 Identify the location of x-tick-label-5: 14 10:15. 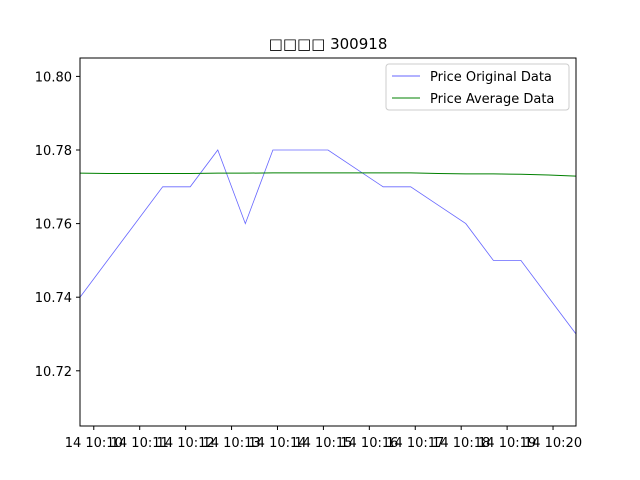
(323, 443).